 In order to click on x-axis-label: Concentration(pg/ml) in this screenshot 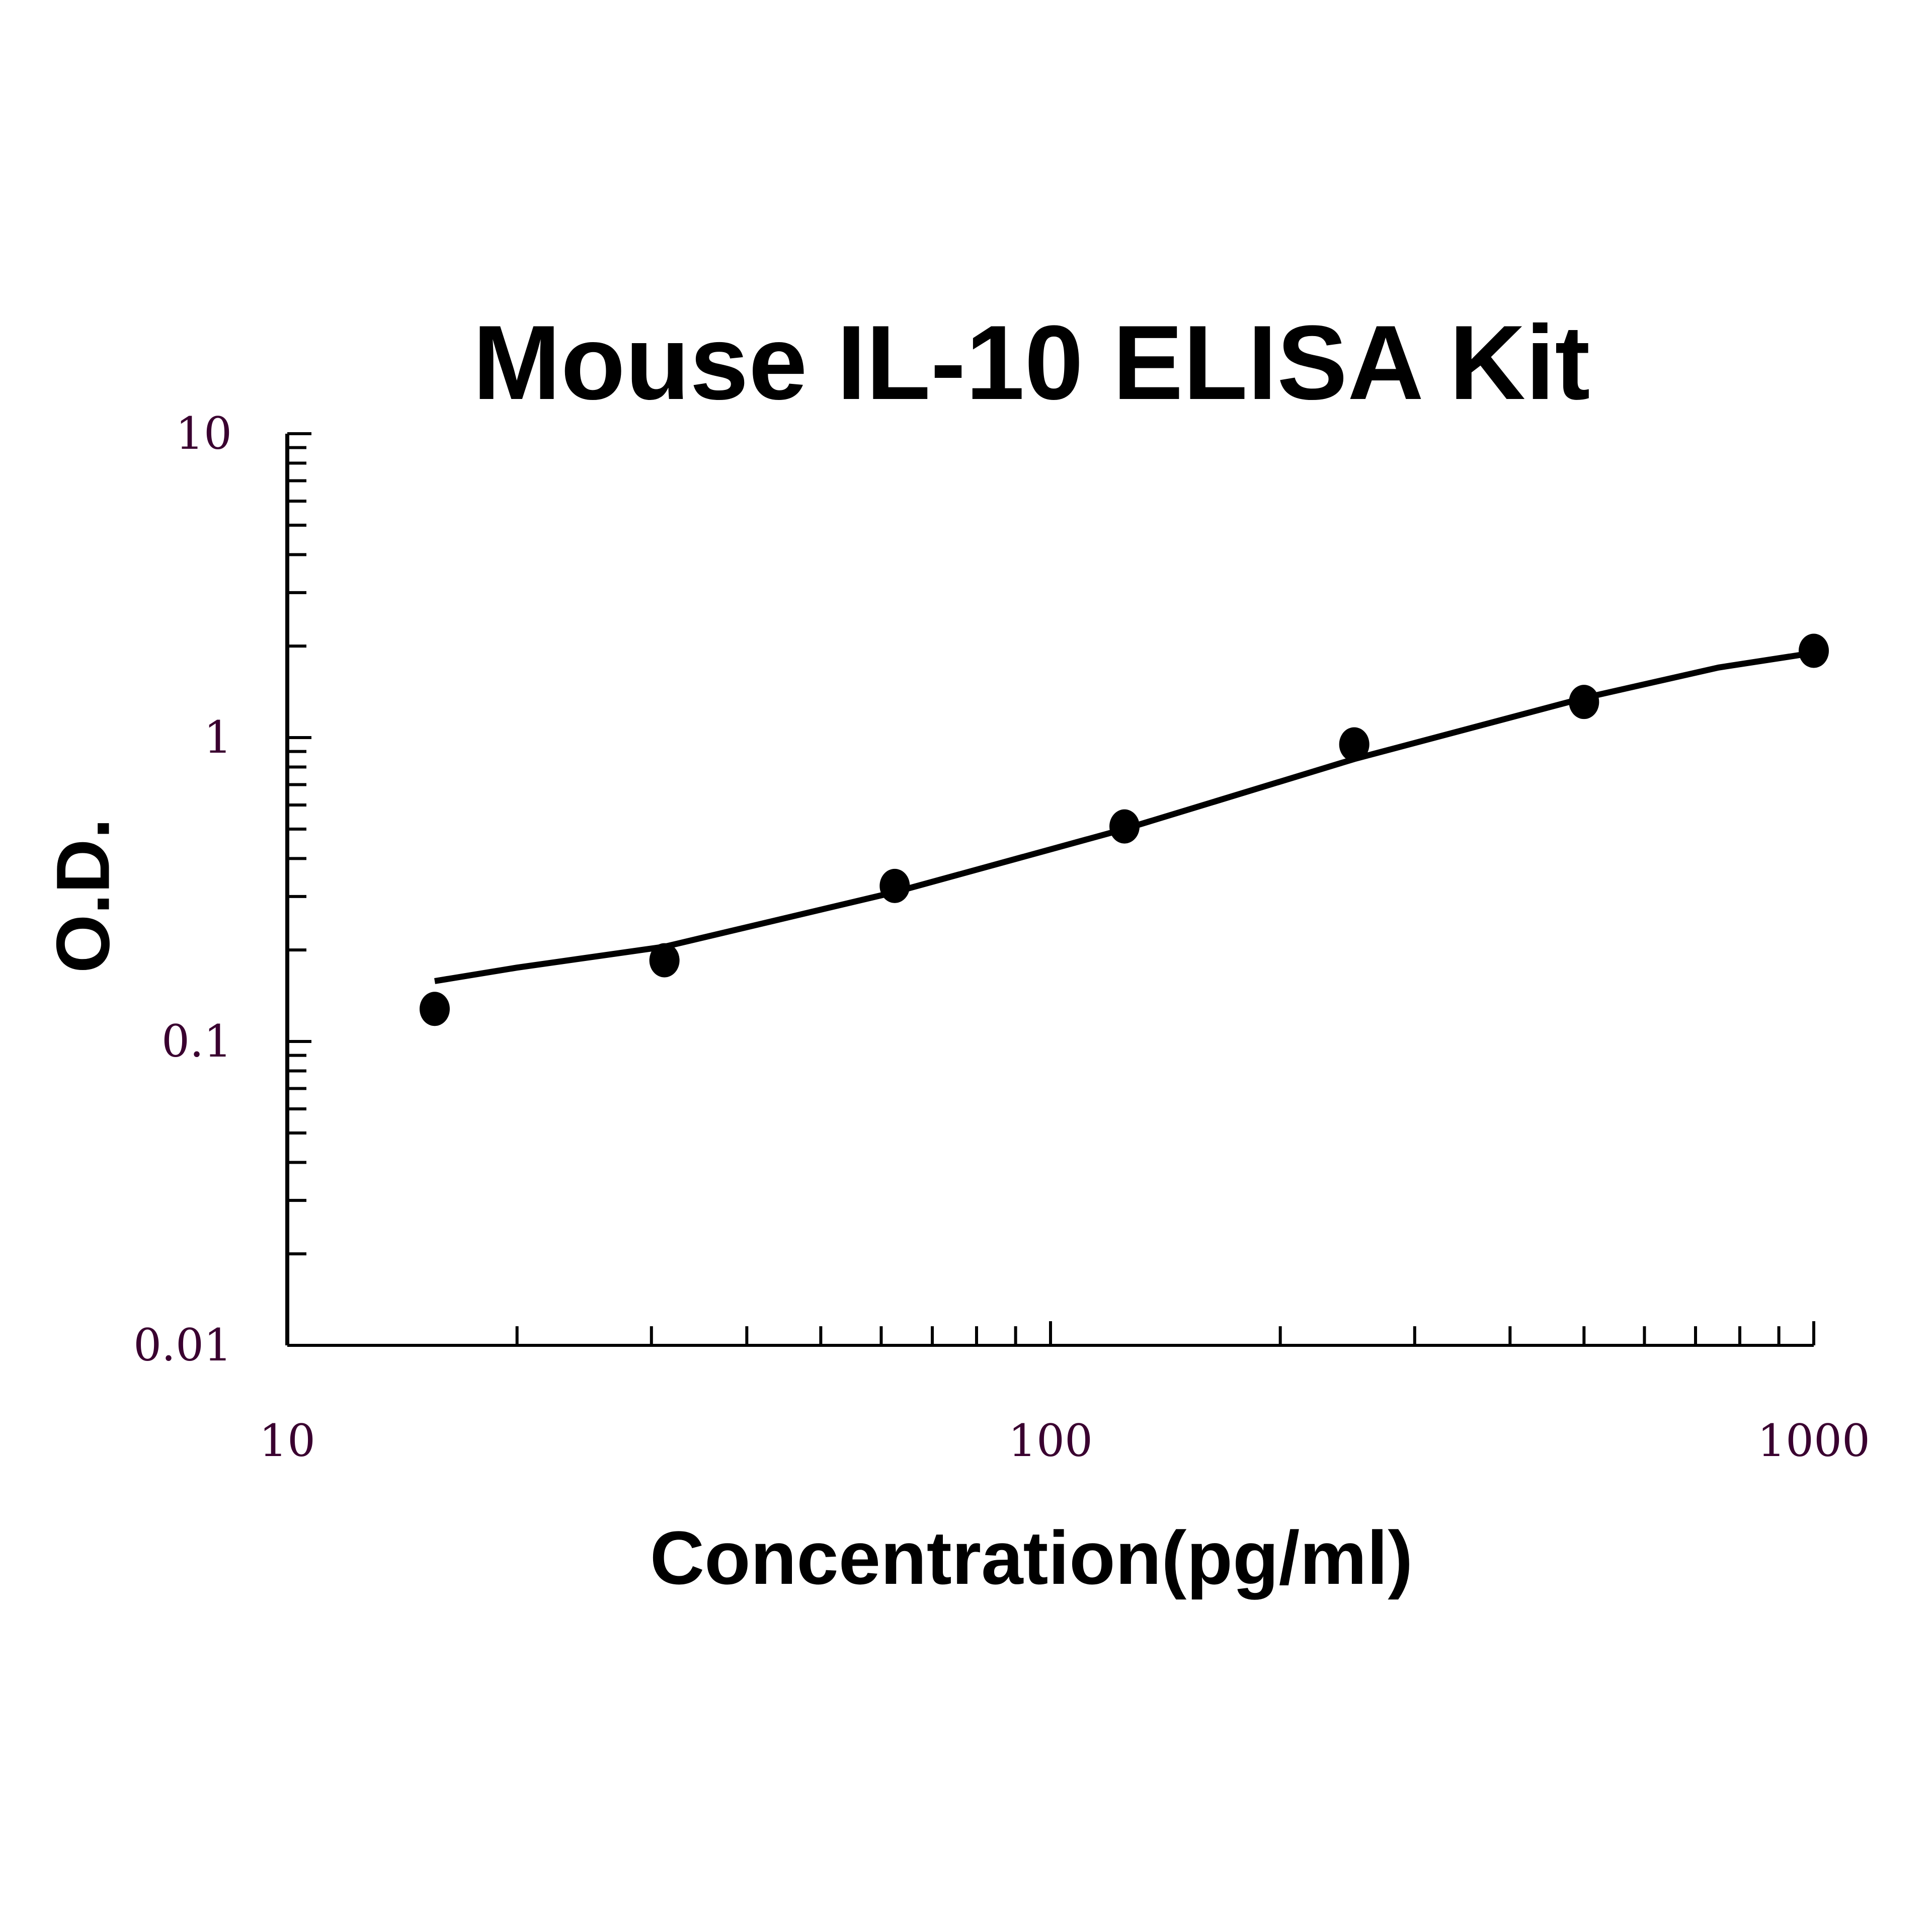, I will do `click(1032, 1558)`.